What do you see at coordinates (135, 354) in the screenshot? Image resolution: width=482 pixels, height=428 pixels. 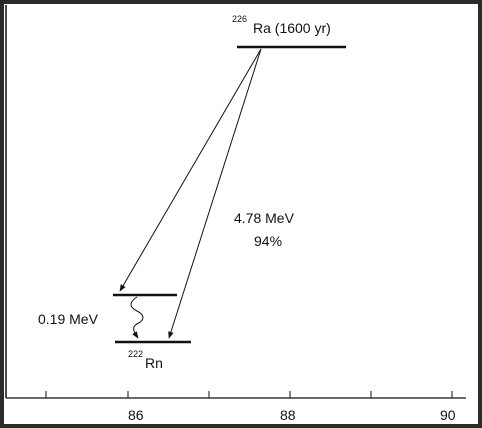 I see `daughter-mass-number: 222` at bounding box center [135, 354].